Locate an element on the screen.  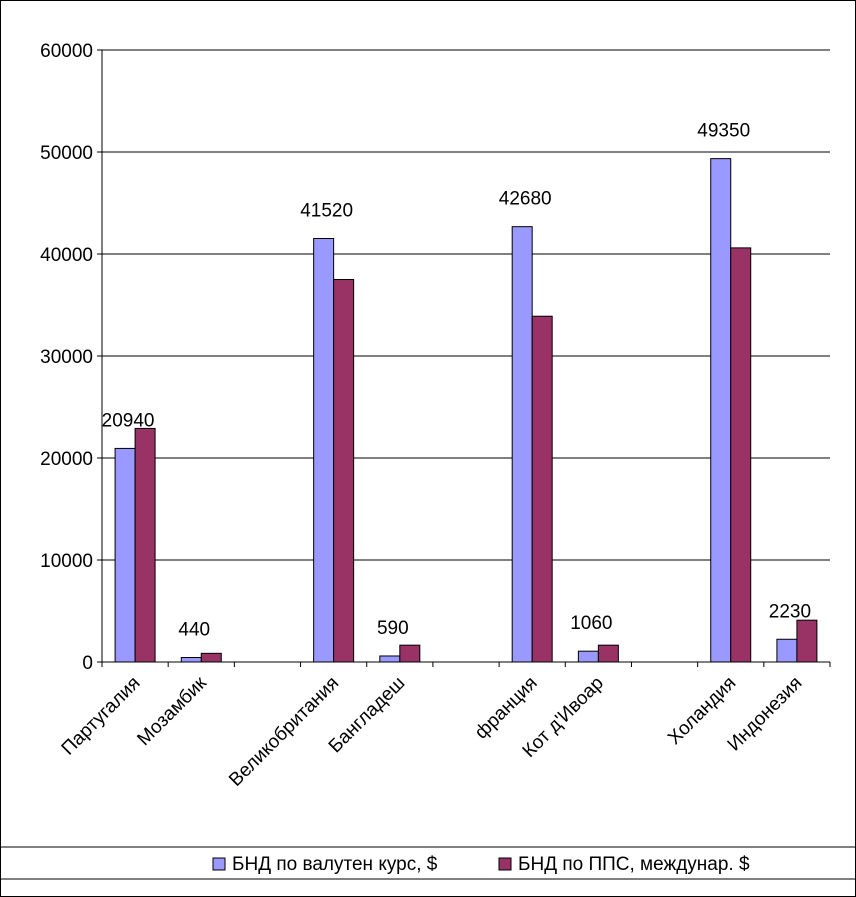
data-label: 49350 is located at coordinates (723, 131).